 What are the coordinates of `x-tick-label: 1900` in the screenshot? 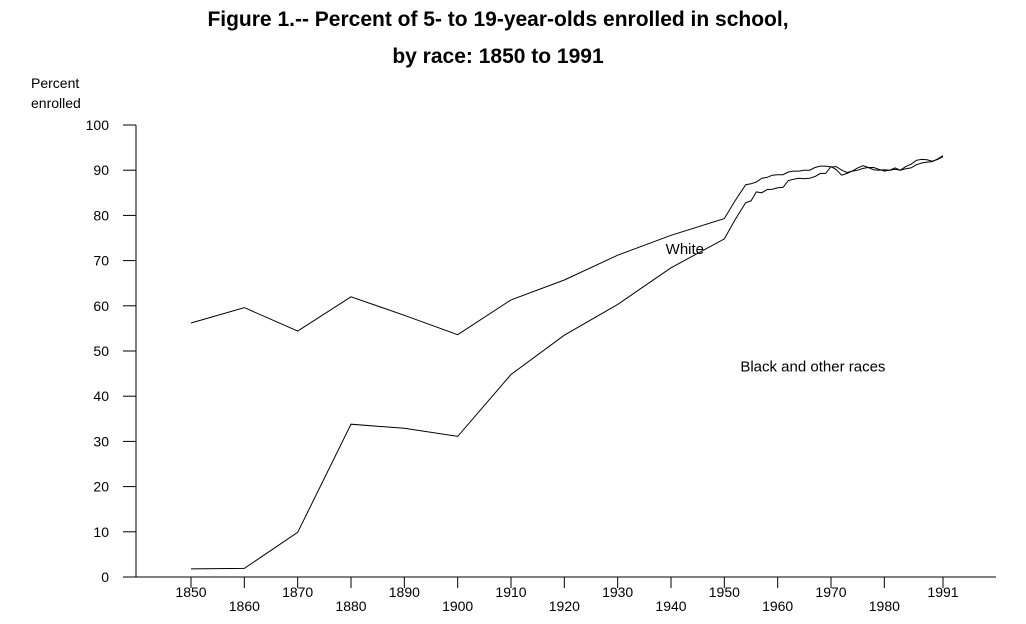 It's located at (457, 606).